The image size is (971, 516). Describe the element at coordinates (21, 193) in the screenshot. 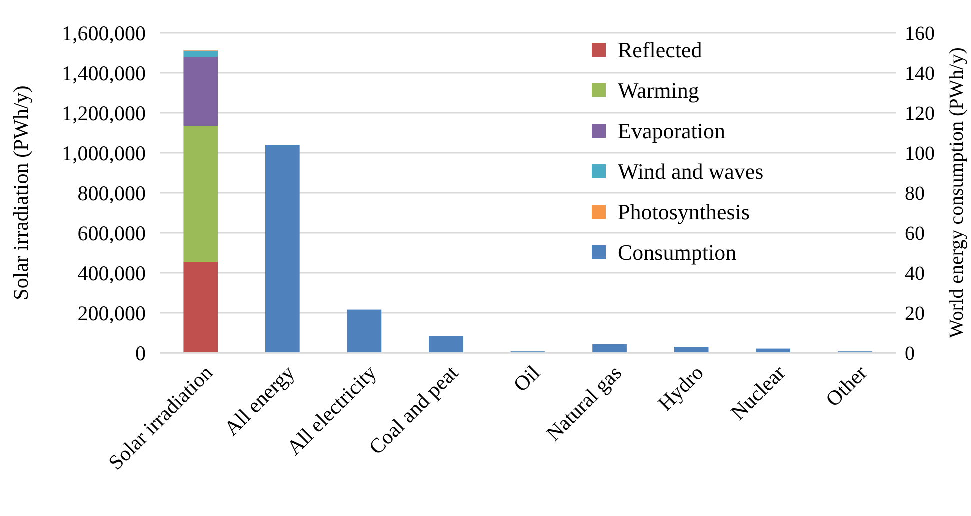

I see `y-axis-title: Solar irradiation (PWh/y)` at that location.